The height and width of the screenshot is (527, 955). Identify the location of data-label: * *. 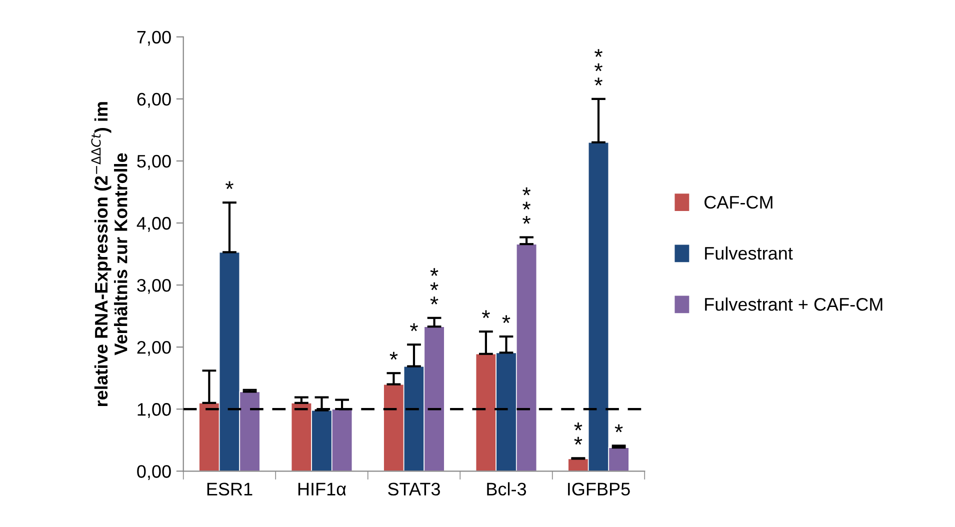
(578, 433).